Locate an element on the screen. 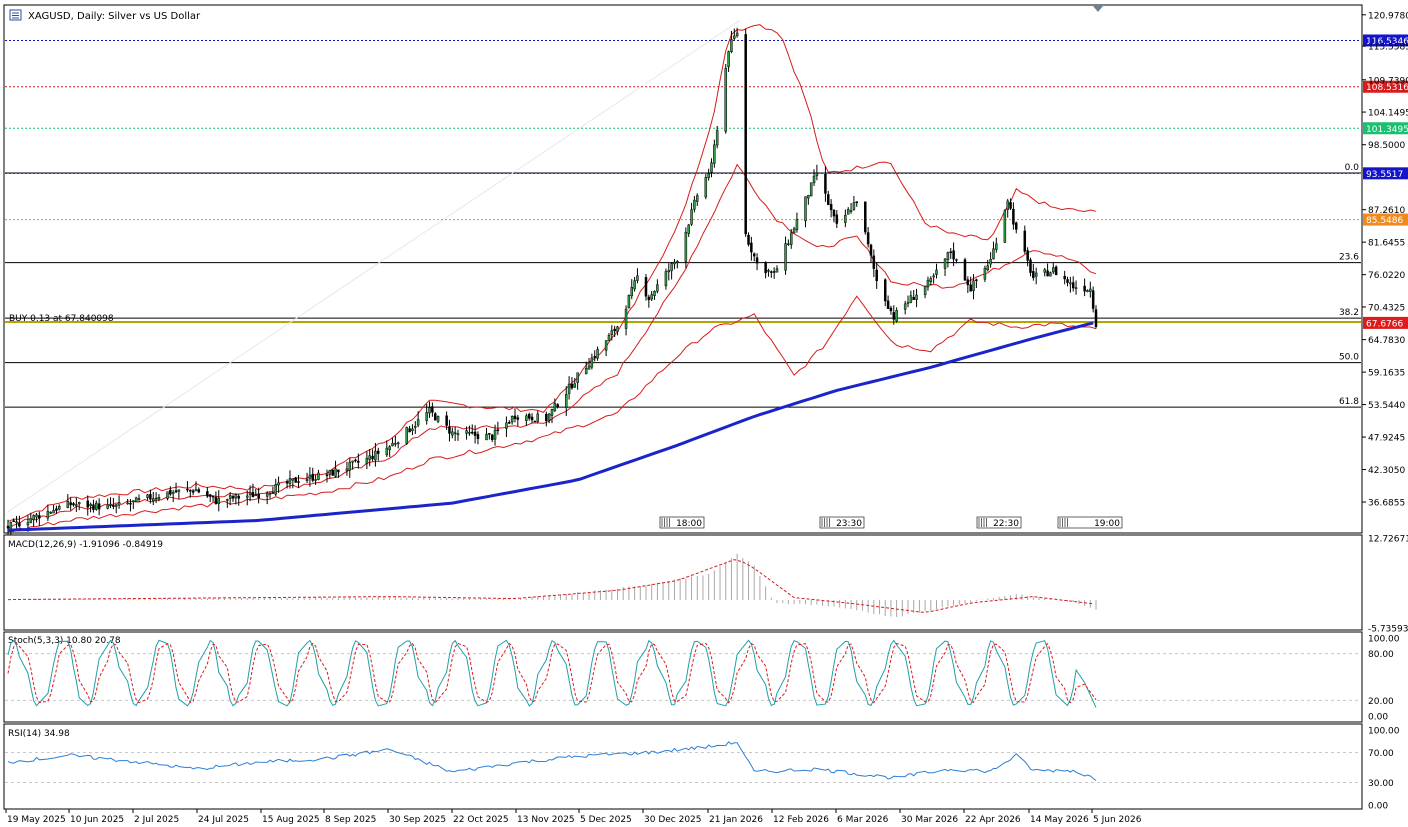 The width and height of the screenshot is (1408, 827). chart-shift-marker is located at coordinates (1098, 9).